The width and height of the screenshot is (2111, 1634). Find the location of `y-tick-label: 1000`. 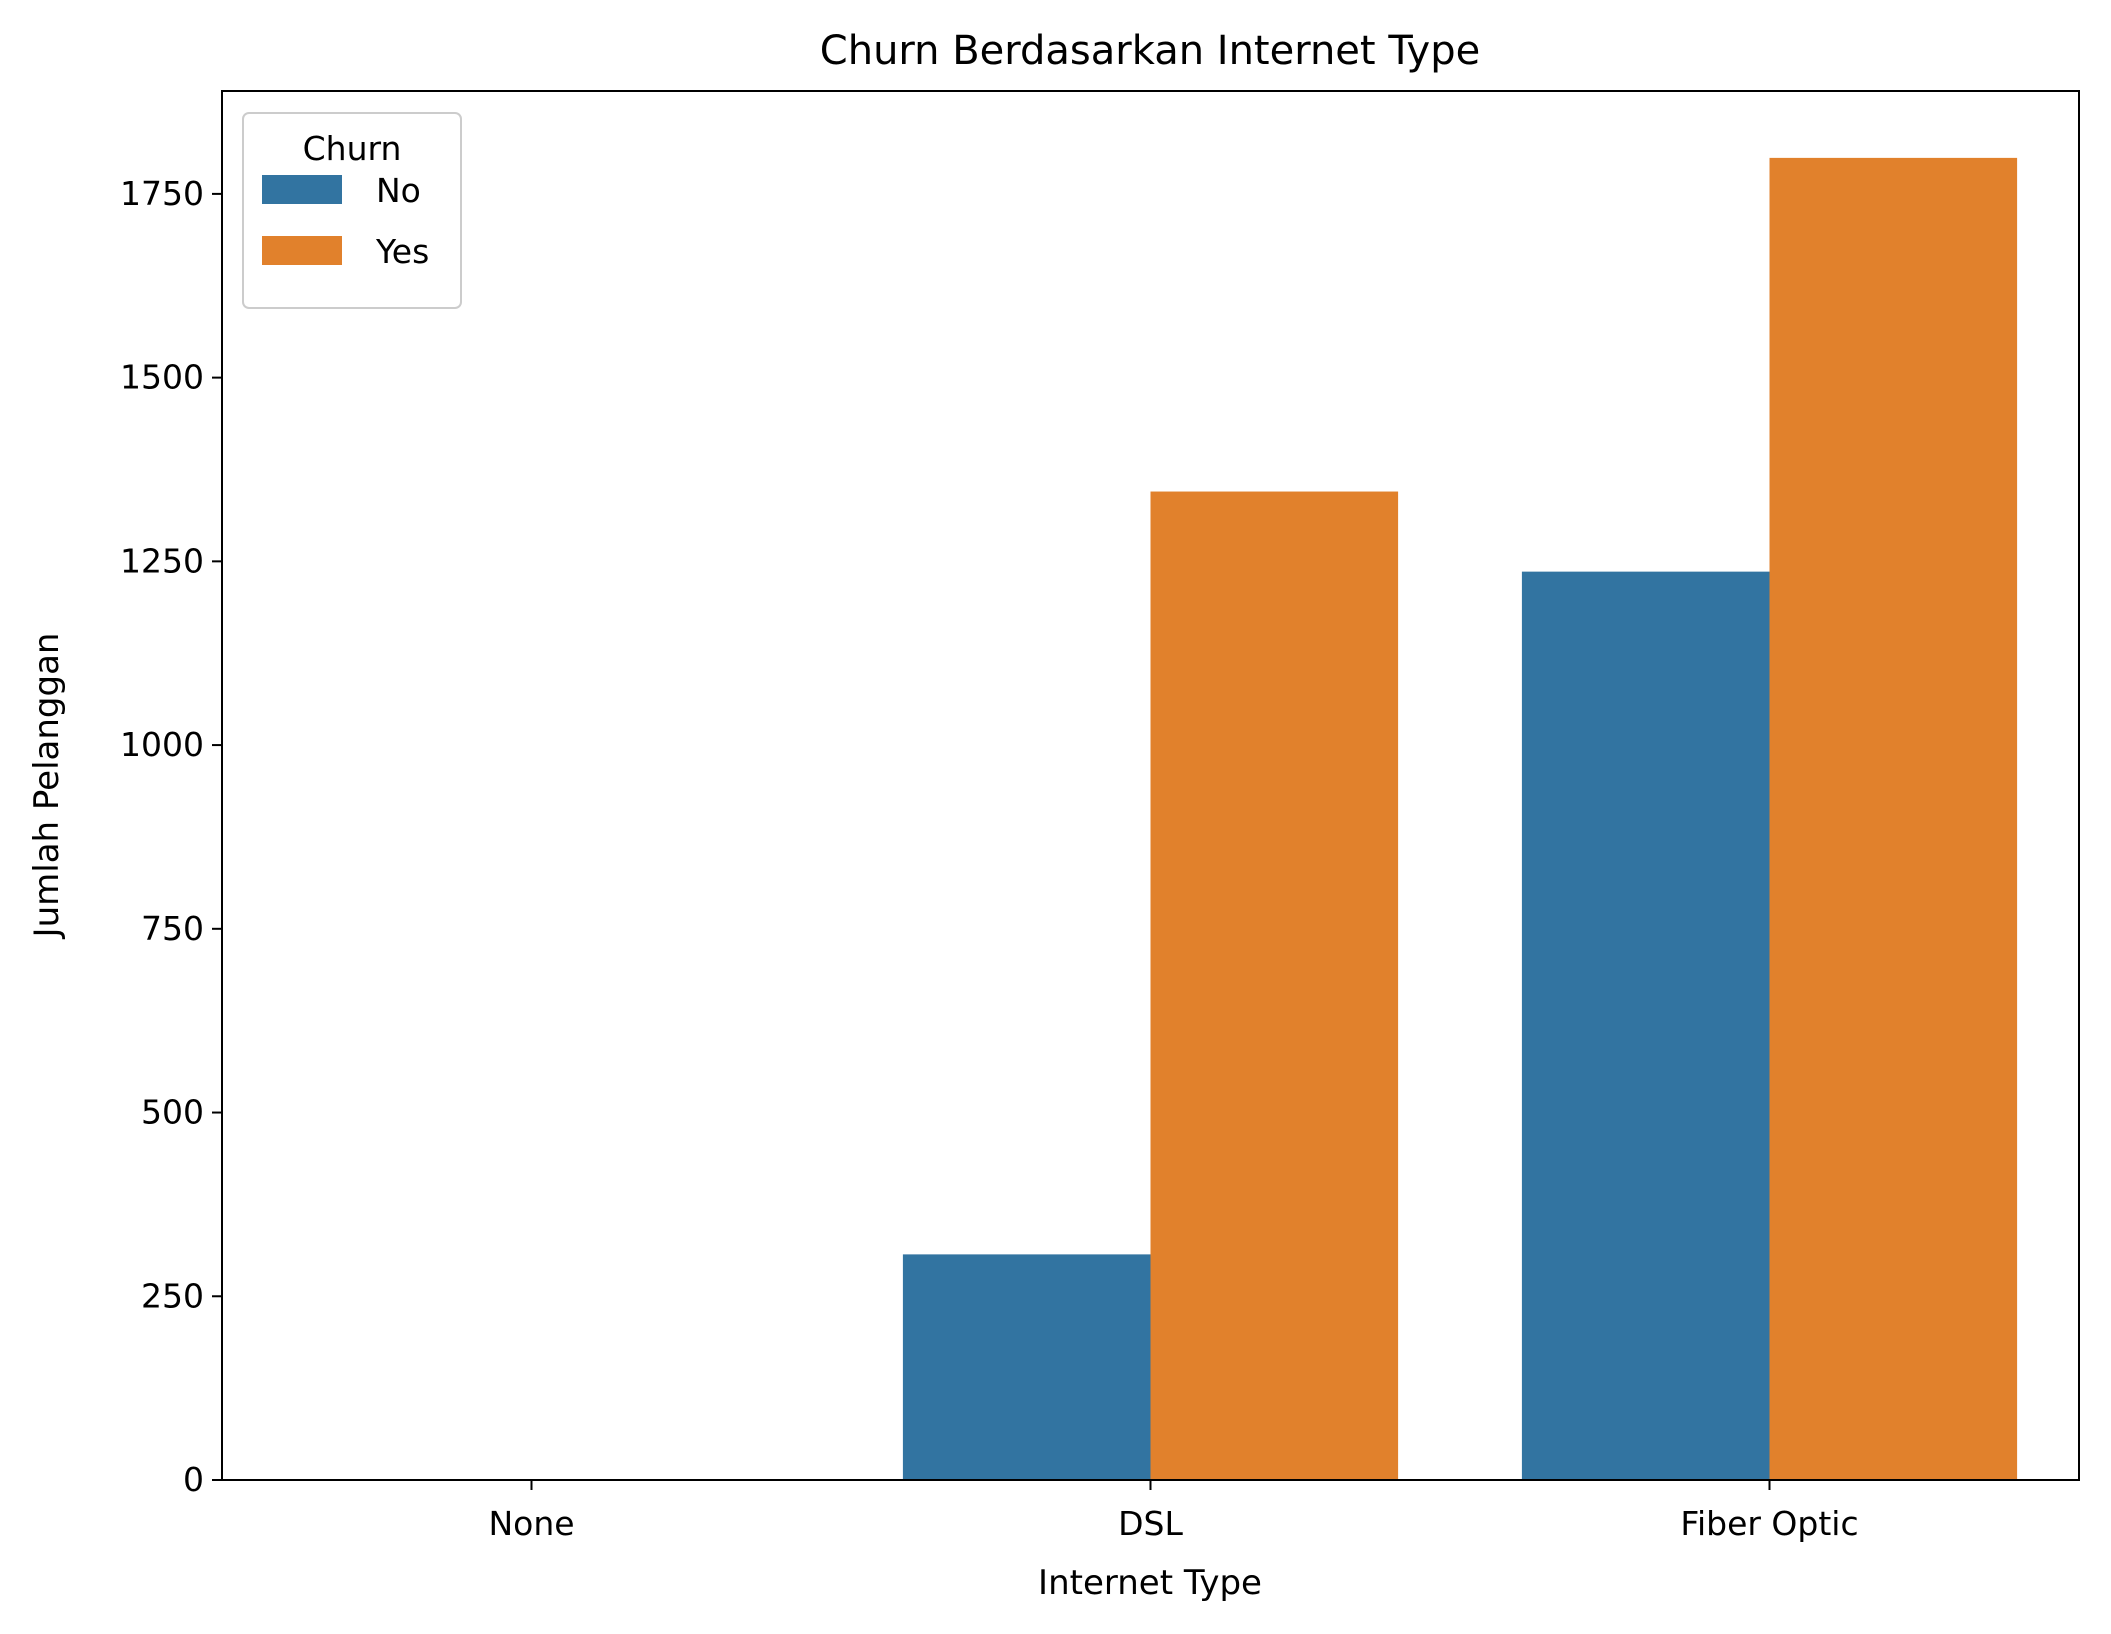

y-tick-label: 1000 is located at coordinates (162, 744).